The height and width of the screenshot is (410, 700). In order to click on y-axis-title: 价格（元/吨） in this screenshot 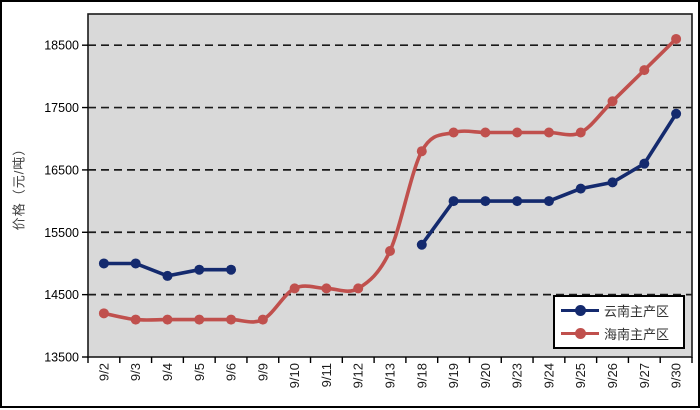, I will do `click(19, 186)`.